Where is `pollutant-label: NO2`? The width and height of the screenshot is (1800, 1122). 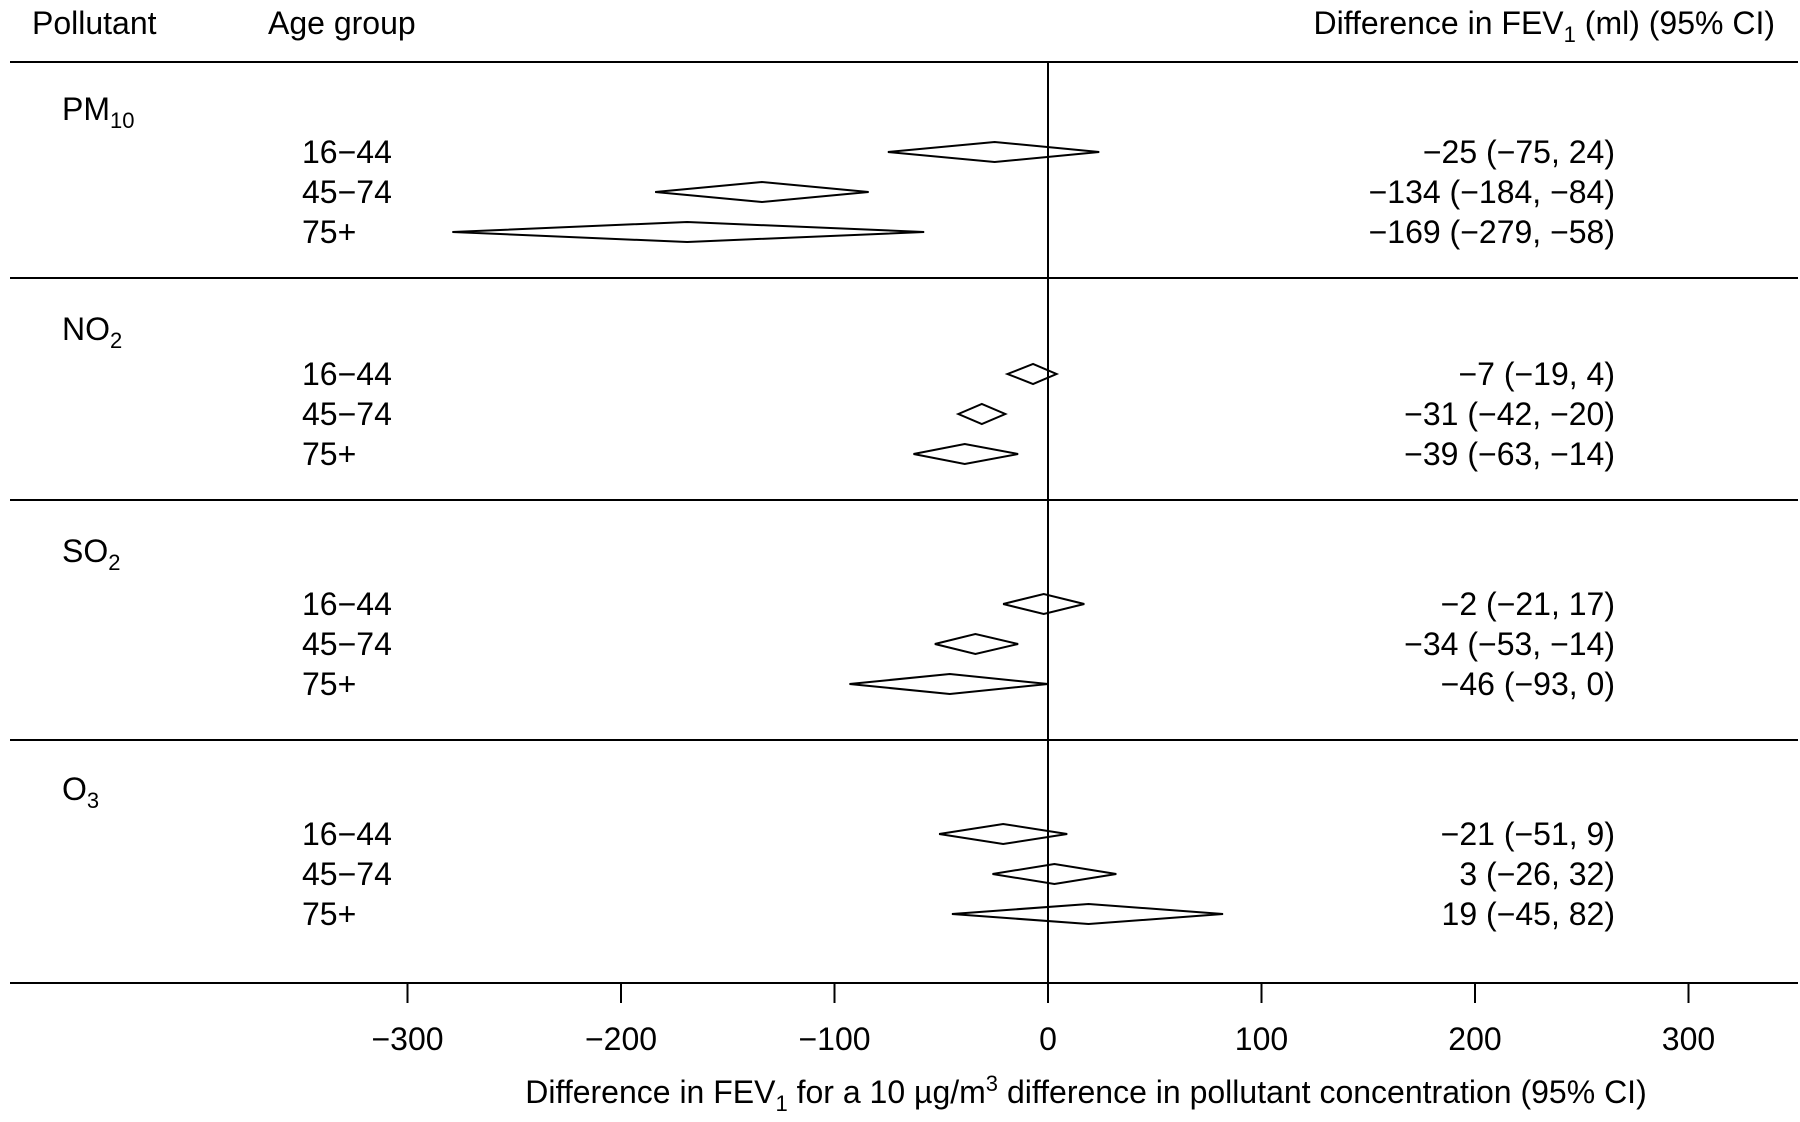
pollutant-label: NO2 is located at coordinates (92, 332).